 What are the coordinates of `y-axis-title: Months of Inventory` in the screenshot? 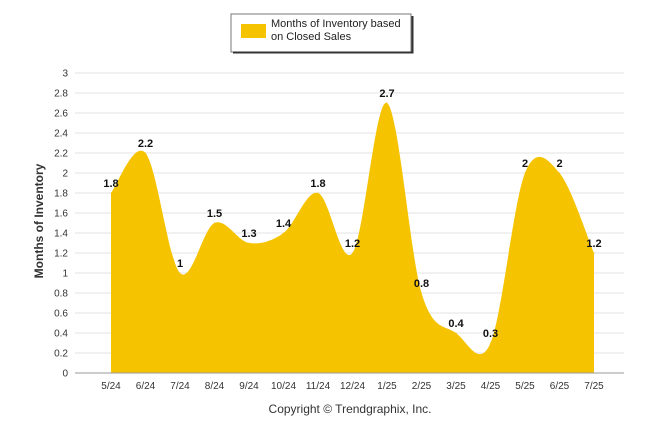 It's located at (39, 220).